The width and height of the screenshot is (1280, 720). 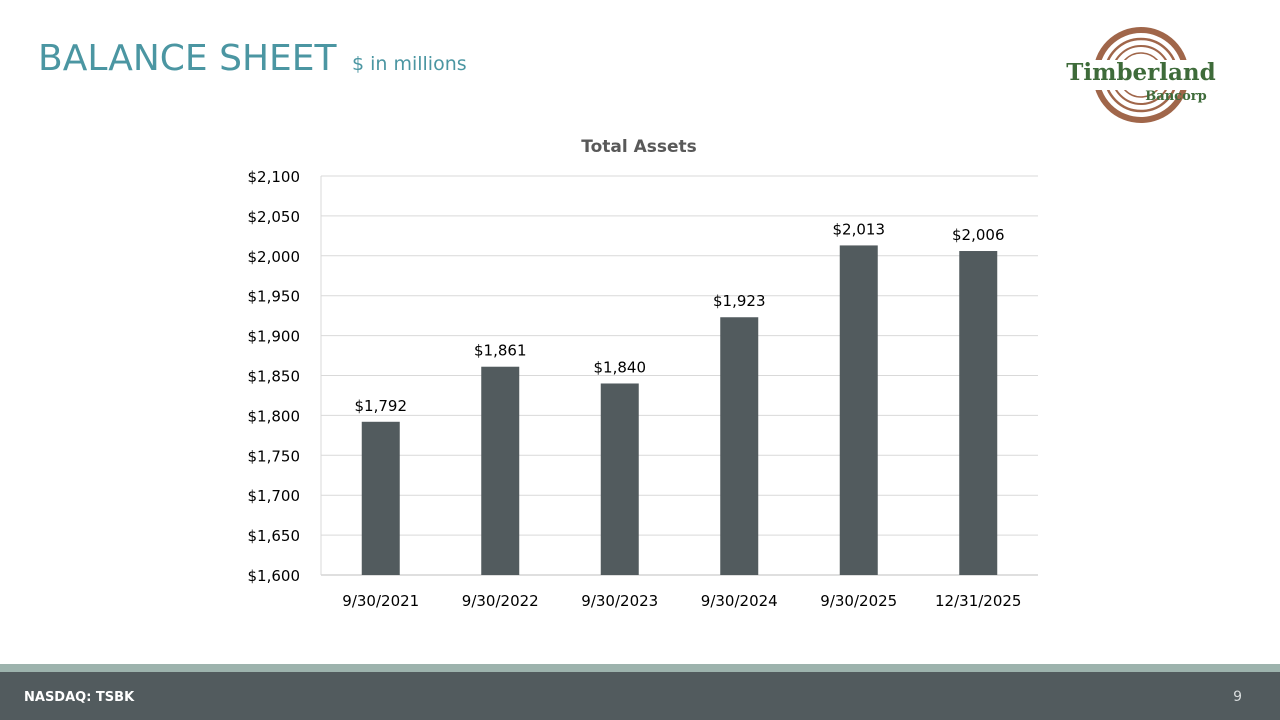 What do you see at coordinates (619, 601) in the screenshot?
I see `x-tick-label: 9/30/2023` at bounding box center [619, 601].